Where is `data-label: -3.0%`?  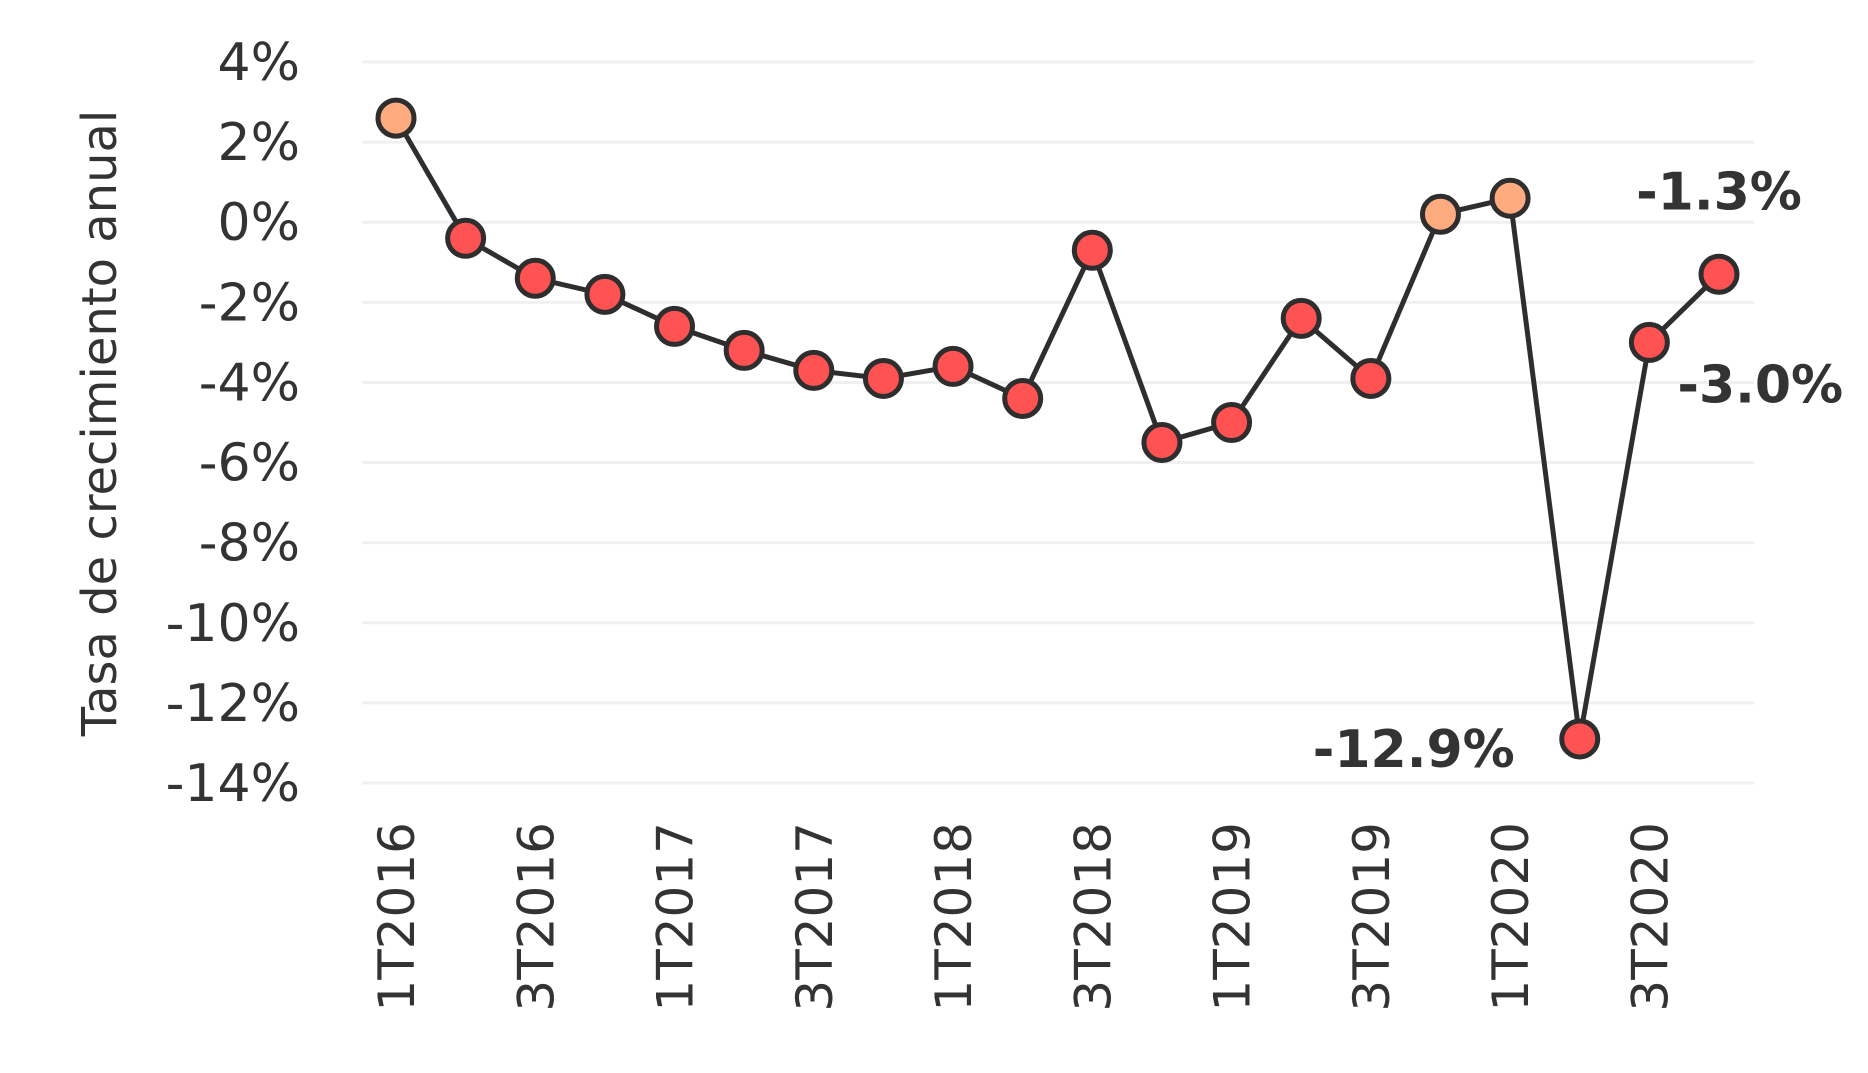 data-label: -3.0% is located at coordinates (1760, 385).